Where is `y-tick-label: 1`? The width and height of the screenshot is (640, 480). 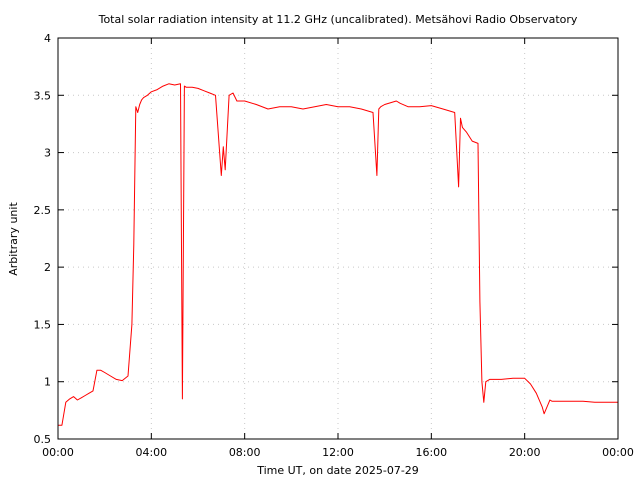
y-tick-label: 1 is located at coordinates (47, 382).